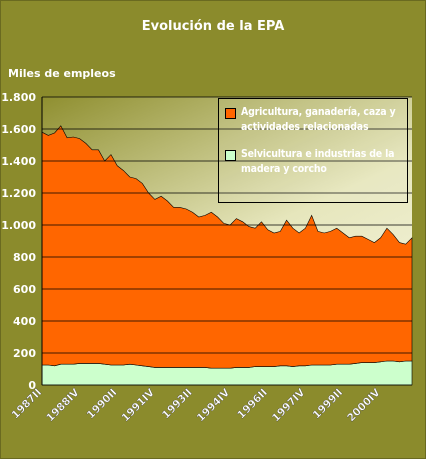 The height and width of the screenshot is (459, 426). What do you see at coordinates (18, 193) in the screenshot?
I see `y-tick-label: 1.200` at bounding box center [18, 193].